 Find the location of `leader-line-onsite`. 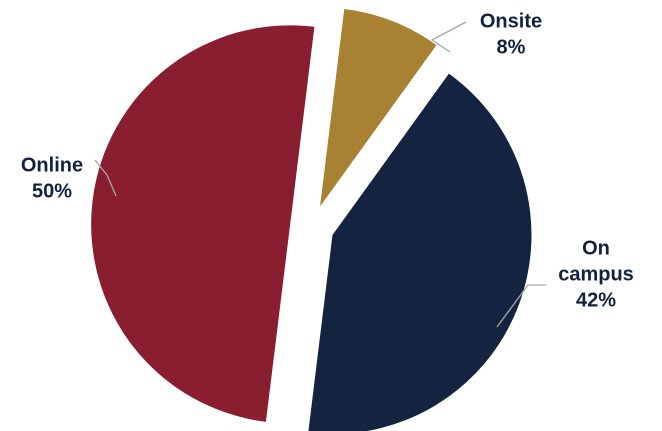

leader-line-onsite is located at coordinates (448, 37).